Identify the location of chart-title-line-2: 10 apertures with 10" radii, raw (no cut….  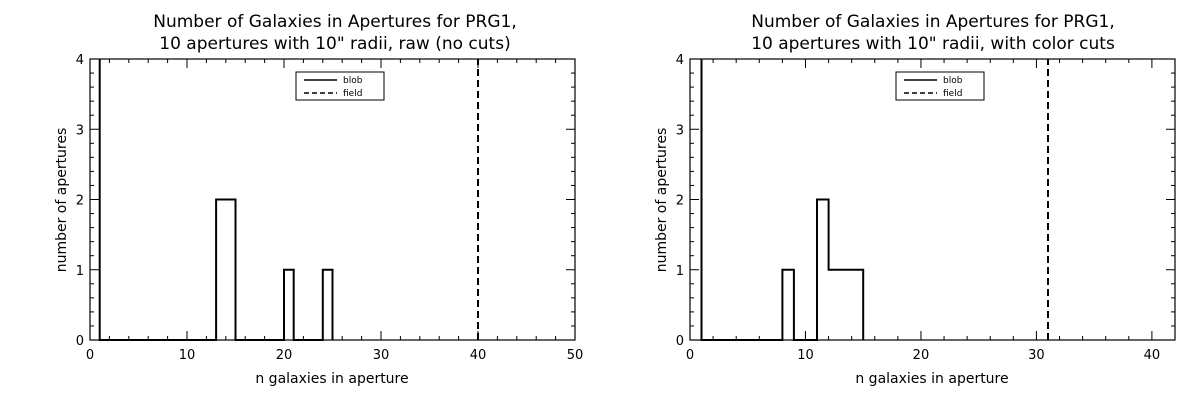
(334, 44).